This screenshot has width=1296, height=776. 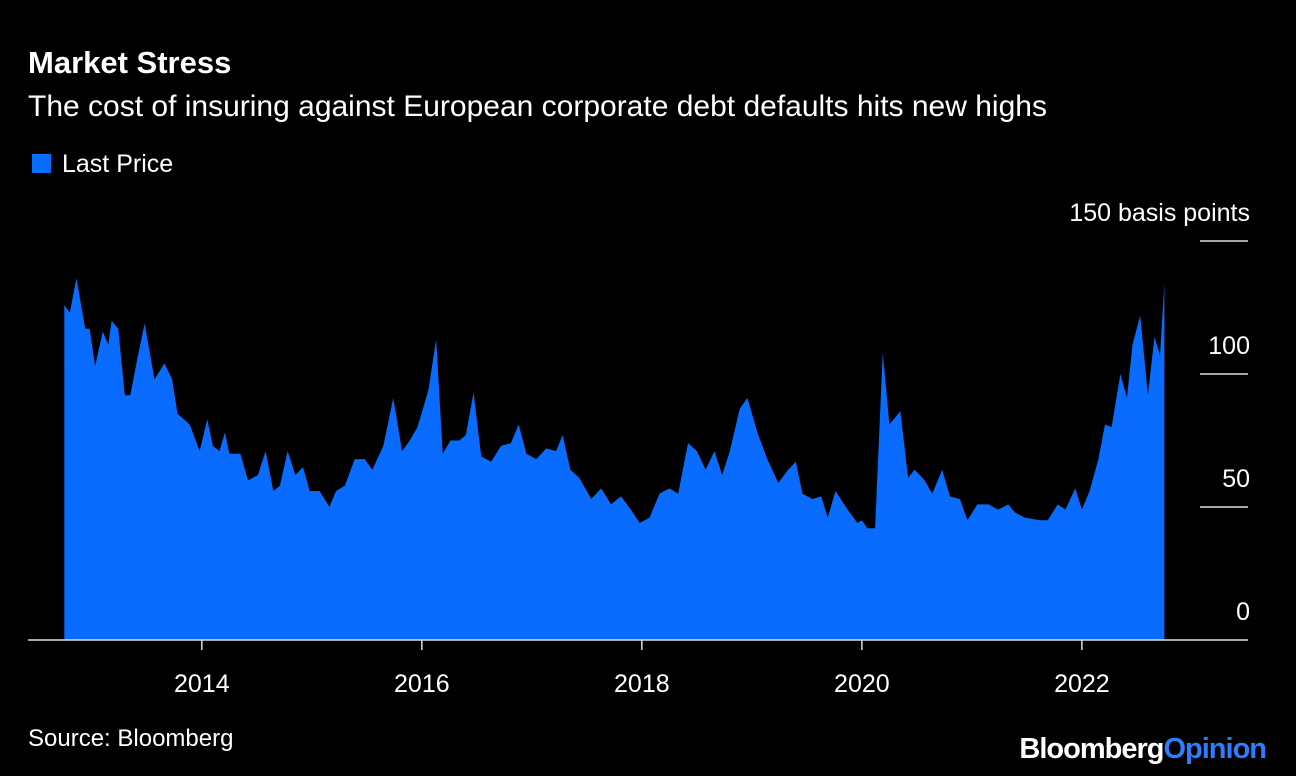 What do you see at coordinates (129, 62) in the screenshot?
I see `chart-title: Market Stress` at bounding box center [129, 62].